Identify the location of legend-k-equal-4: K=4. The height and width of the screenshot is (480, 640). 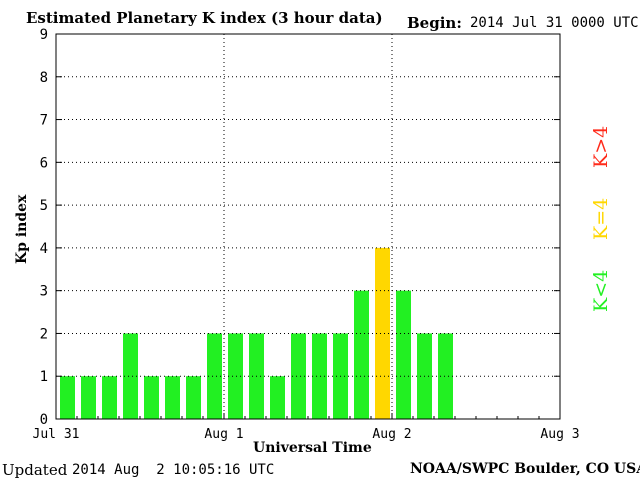
(601, 218).